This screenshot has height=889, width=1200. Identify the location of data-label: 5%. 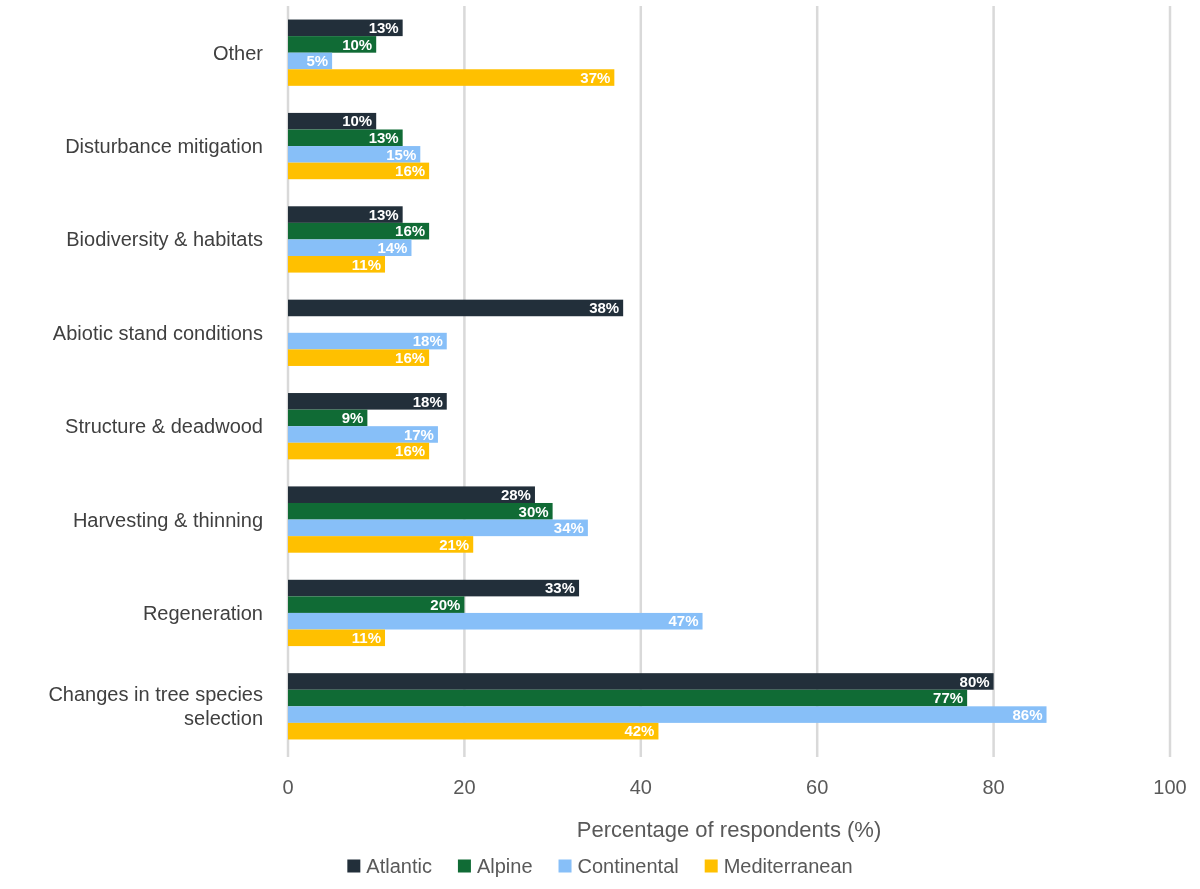
(317, 61).